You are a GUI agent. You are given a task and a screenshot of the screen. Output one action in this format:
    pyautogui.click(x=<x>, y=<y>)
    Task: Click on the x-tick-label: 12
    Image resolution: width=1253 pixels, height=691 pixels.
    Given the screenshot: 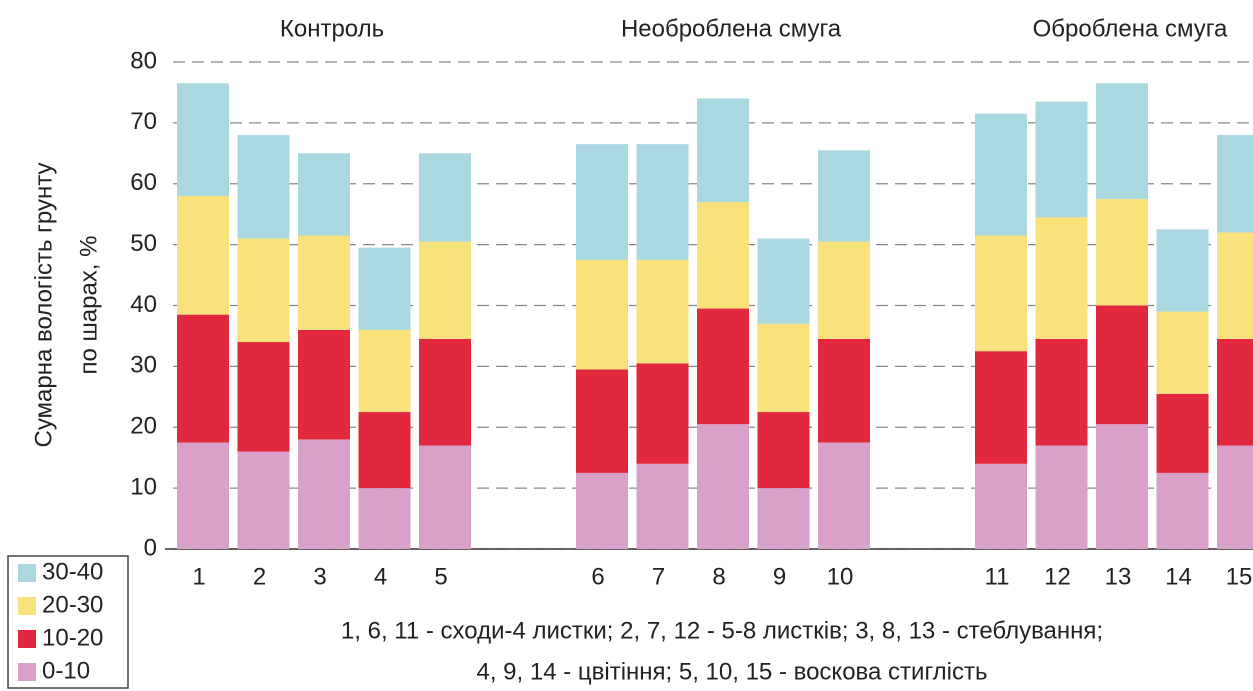 What is the action you would take?
    pyautogui.click(x=1057, y=576)
    